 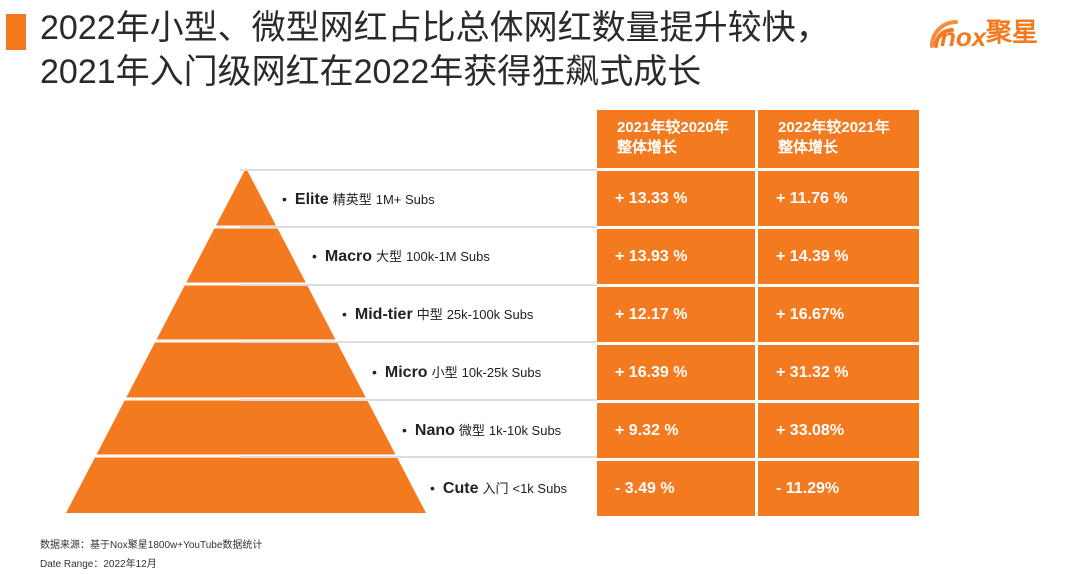 I want to click on title-accent-bar, so click(x=16, y=32).